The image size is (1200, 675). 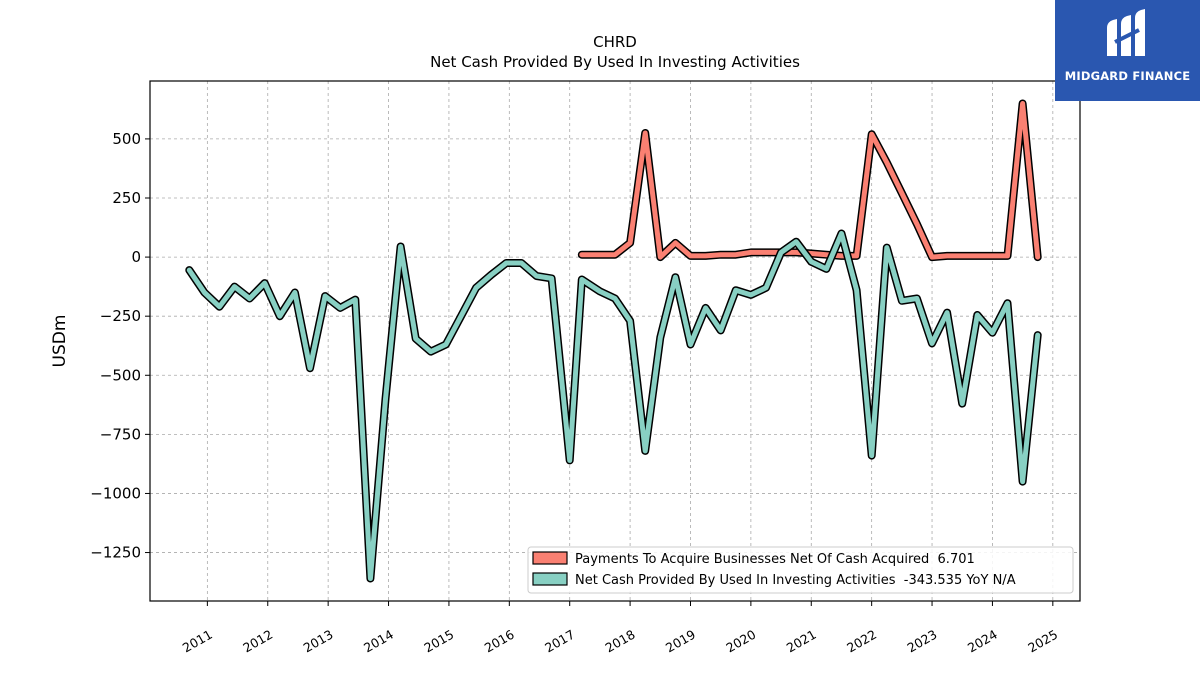 What do you see at coordinates (810, 180) in the screenshot?
I see `series-0-line` at bounding box center [810, 180].